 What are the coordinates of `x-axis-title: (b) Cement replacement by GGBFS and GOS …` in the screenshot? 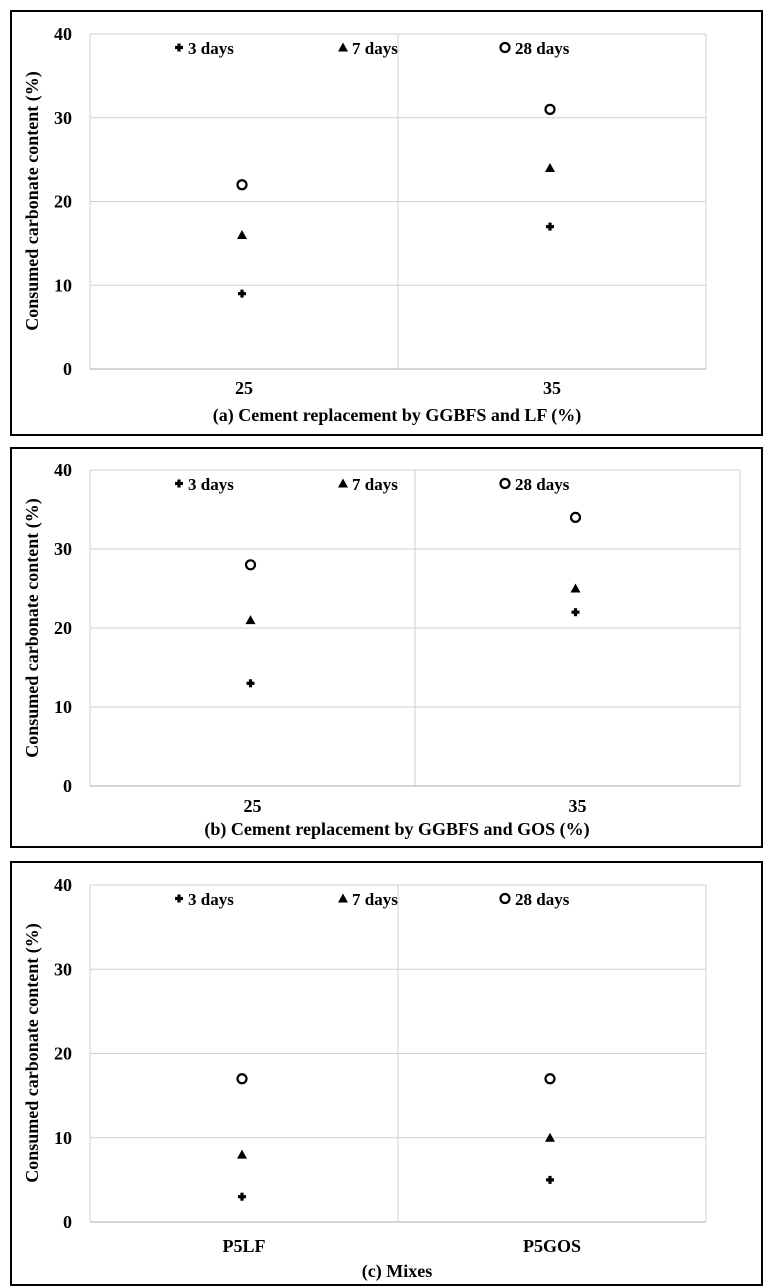 It's located at (396, 829).